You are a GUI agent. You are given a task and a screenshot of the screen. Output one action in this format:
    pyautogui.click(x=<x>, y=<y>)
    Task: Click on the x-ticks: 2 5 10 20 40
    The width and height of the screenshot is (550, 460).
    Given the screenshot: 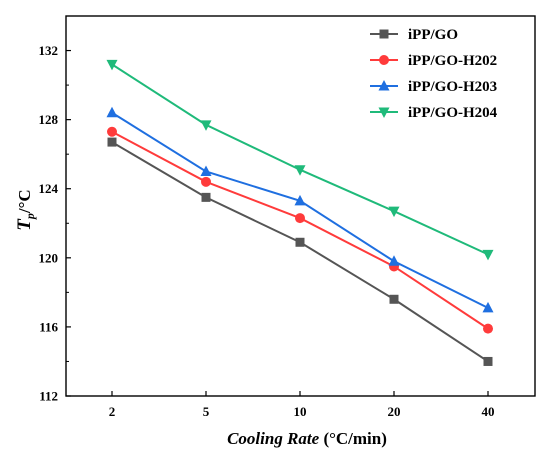 What is the action you would take?
    pyautogui.click(x=302, y=405)
    